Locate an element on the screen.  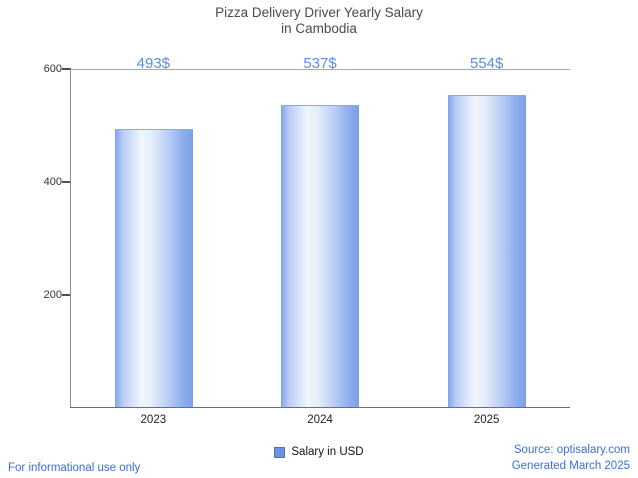
bar-2023 is located at coordinates (154, 268).